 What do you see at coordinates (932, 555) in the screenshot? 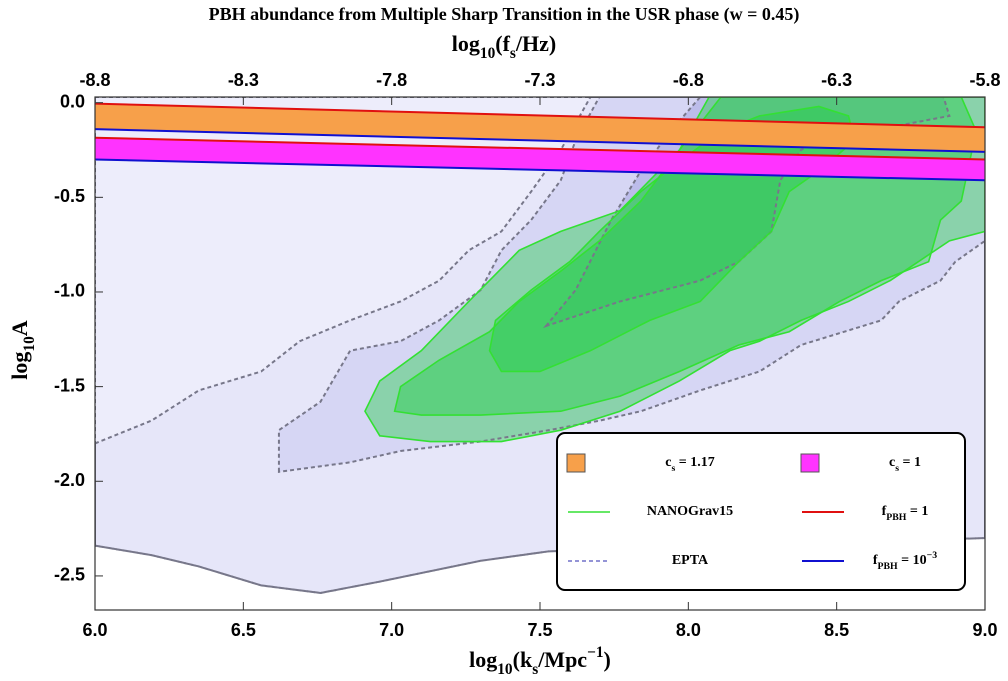
I see `legend-label-part: −3` at bounding box center [932, 555].